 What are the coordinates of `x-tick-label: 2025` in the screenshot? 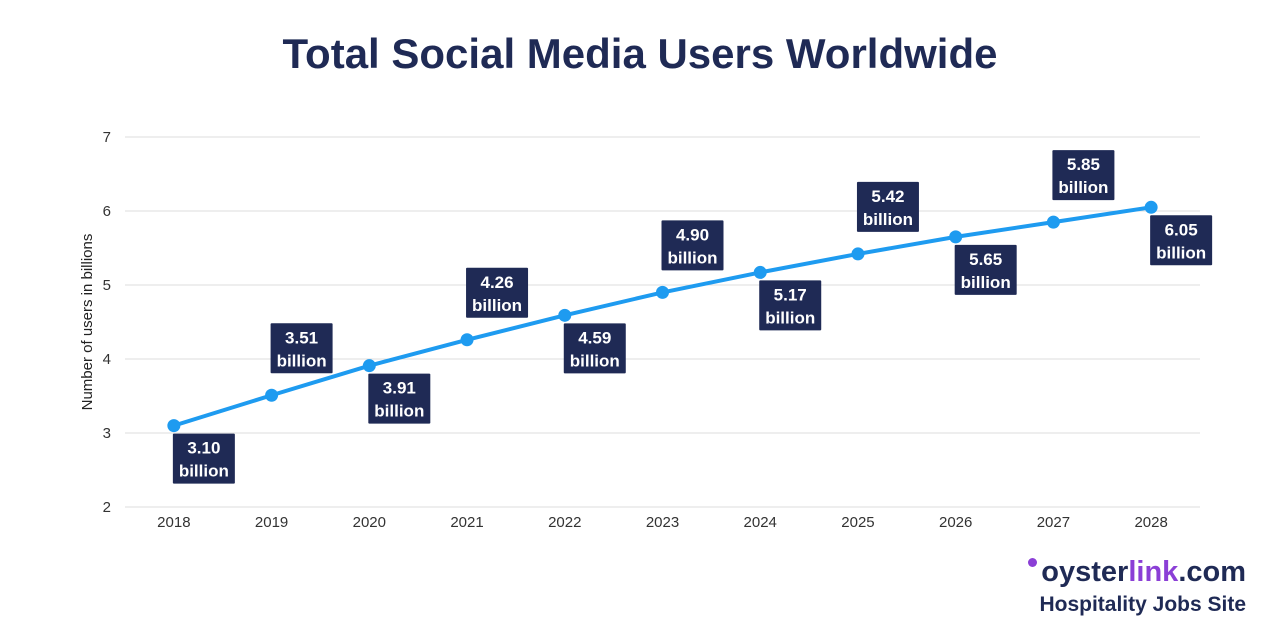 It's located at (857, 522).